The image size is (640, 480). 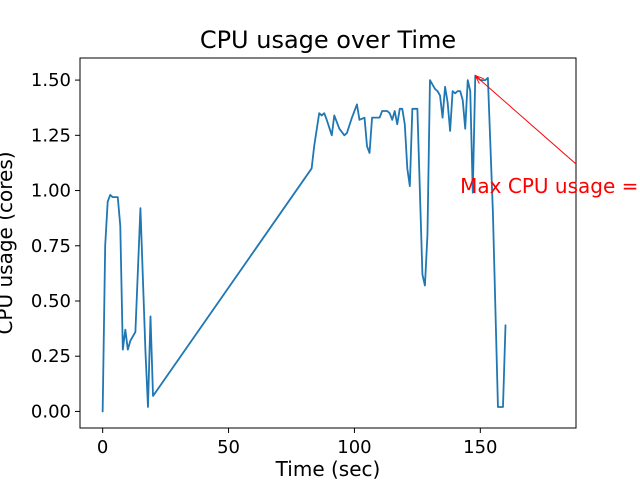 What do you see at coordinates (51, 246) in the screenshot?
I see `y-tick-label: 0.75` at bounding box center [51, 246].